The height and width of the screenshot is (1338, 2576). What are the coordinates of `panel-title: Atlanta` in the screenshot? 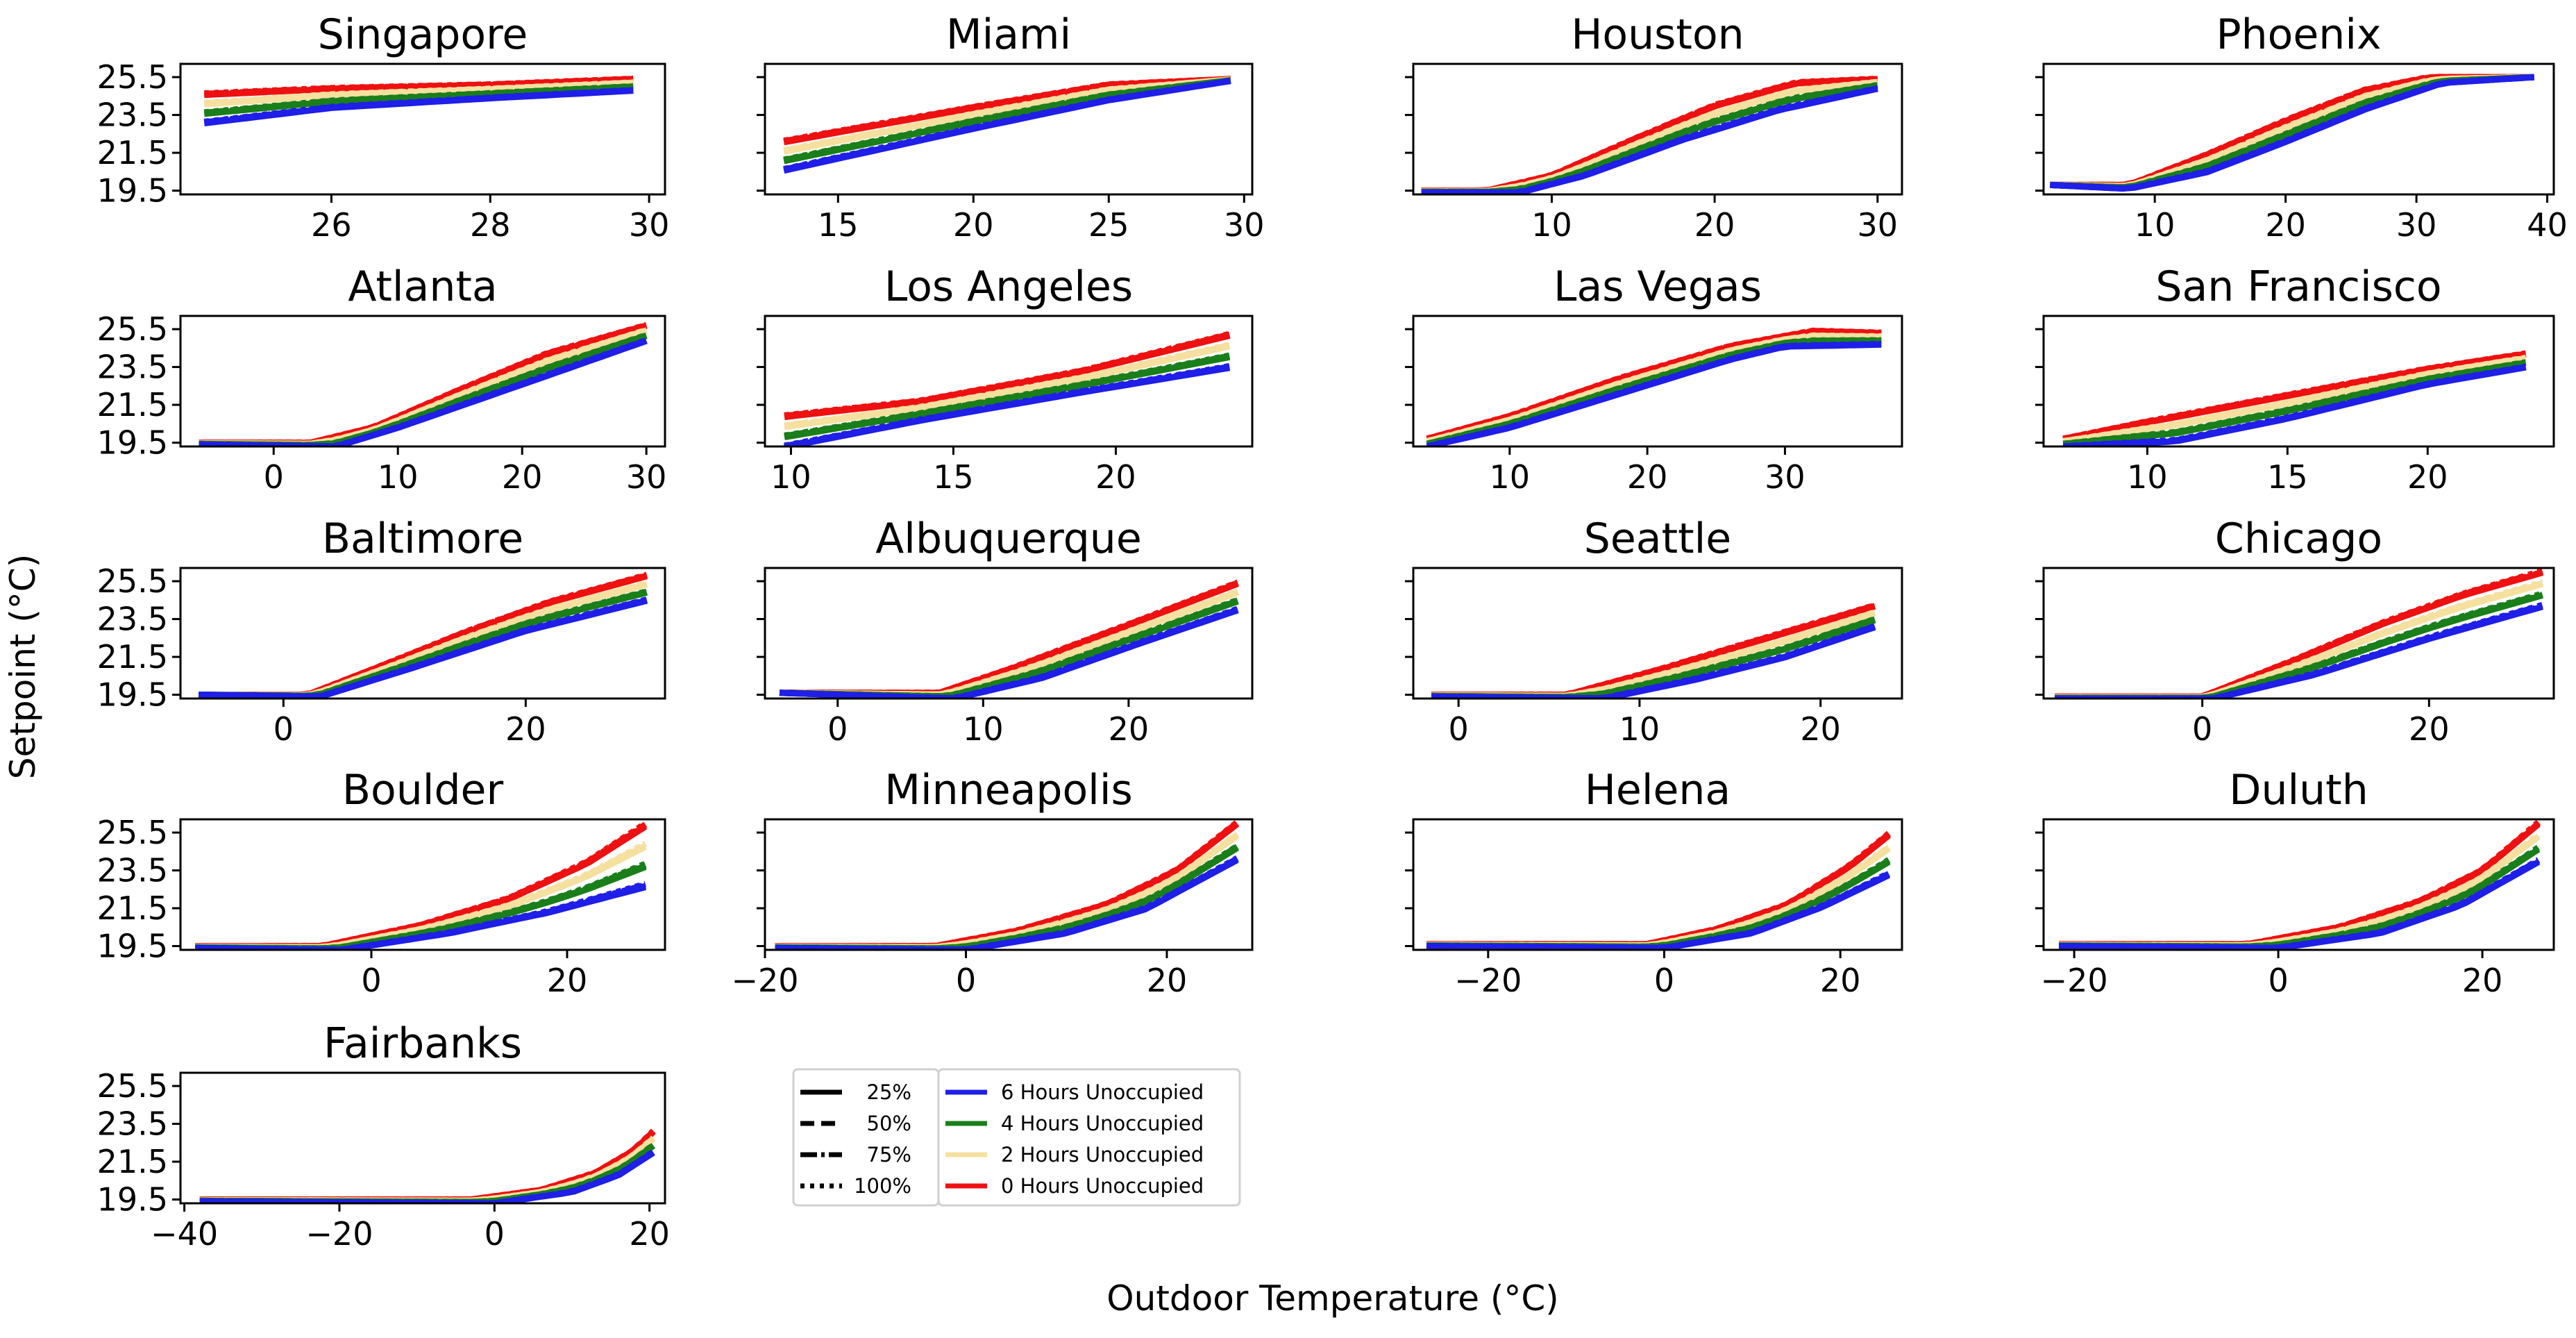 It's located at (422, 286).